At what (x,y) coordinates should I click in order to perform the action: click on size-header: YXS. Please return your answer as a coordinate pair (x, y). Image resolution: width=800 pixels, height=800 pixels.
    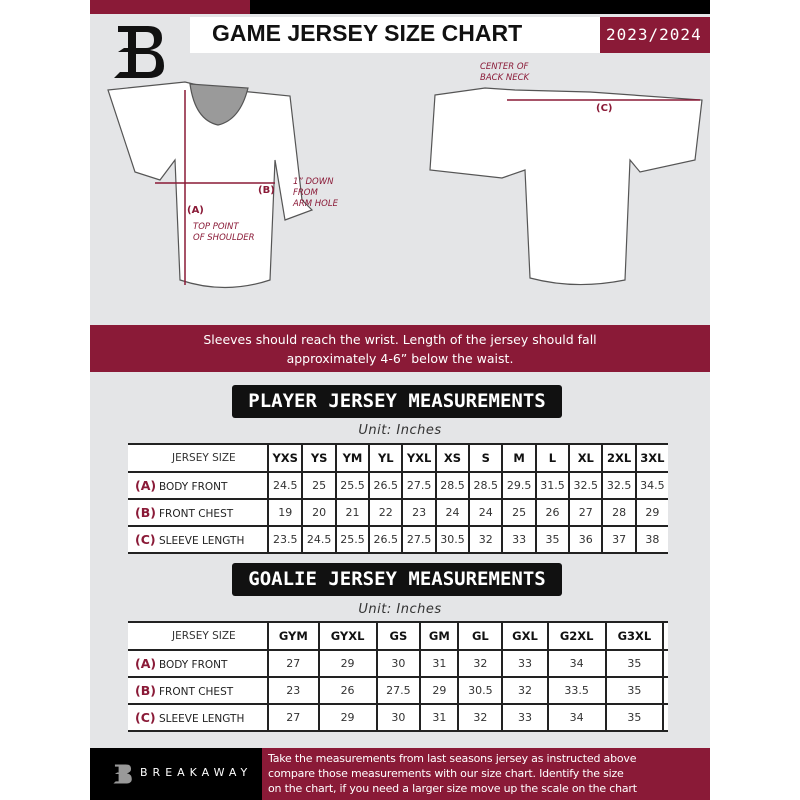
    Looking at the image, I should click on (284, 458).